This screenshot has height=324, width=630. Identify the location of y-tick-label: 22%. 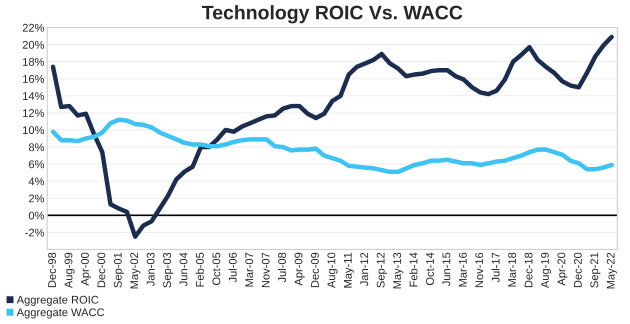
(33, 28).